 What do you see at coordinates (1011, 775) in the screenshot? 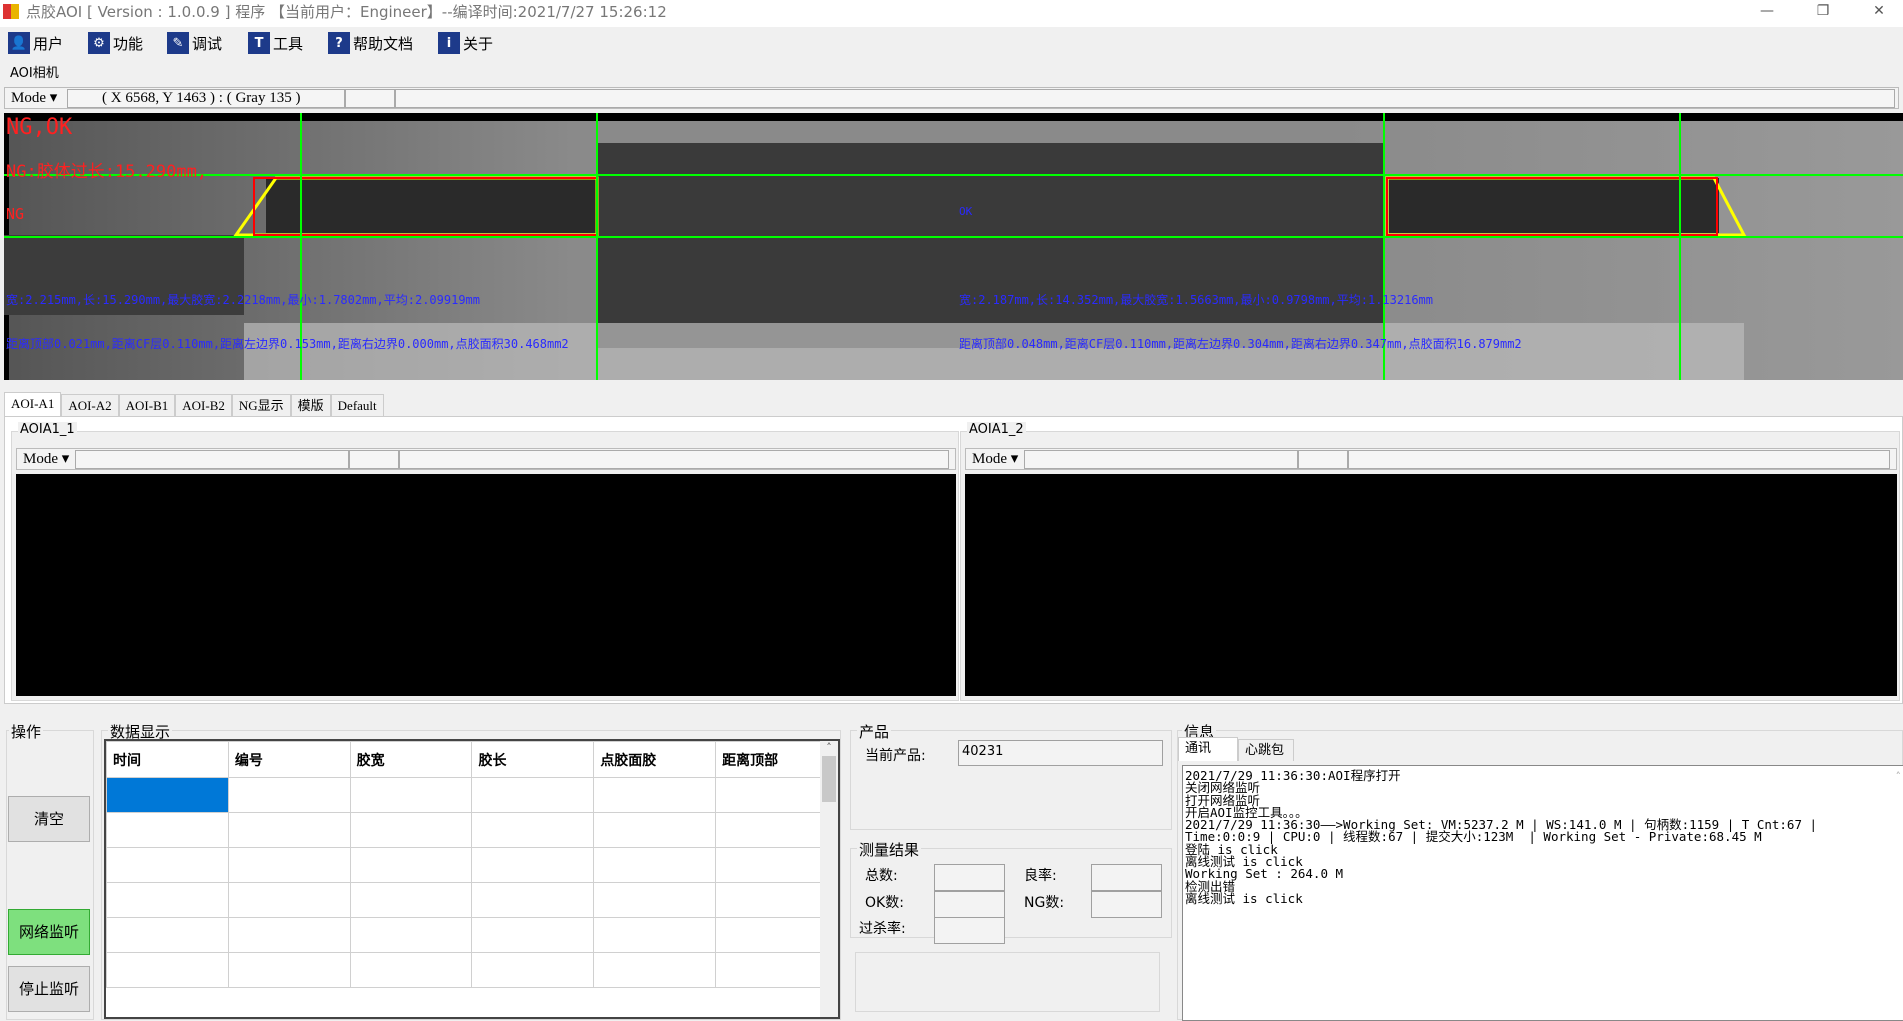
I see `product-group: 产品 当前产品: 40231` at bounding box center [1011, 775].